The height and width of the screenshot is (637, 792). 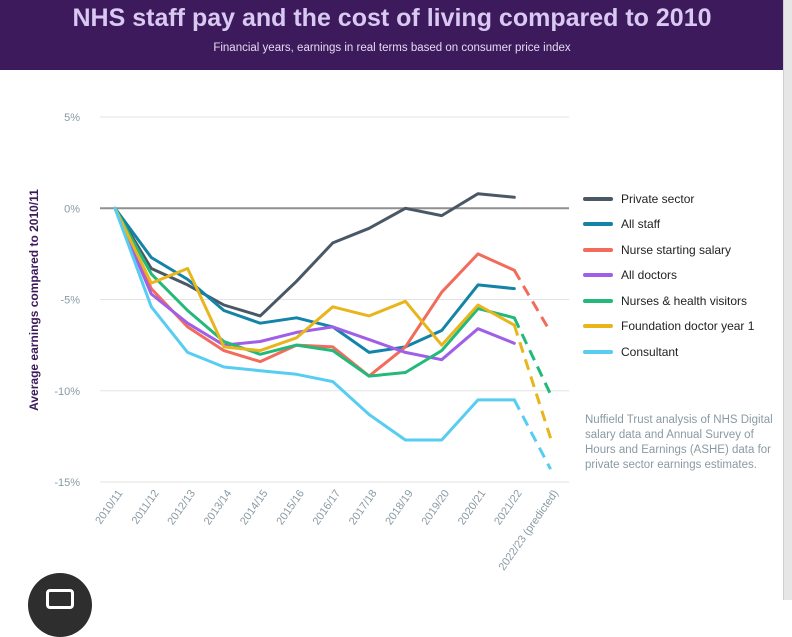 I want to click on camera-icon, so click(x=60, y=599).